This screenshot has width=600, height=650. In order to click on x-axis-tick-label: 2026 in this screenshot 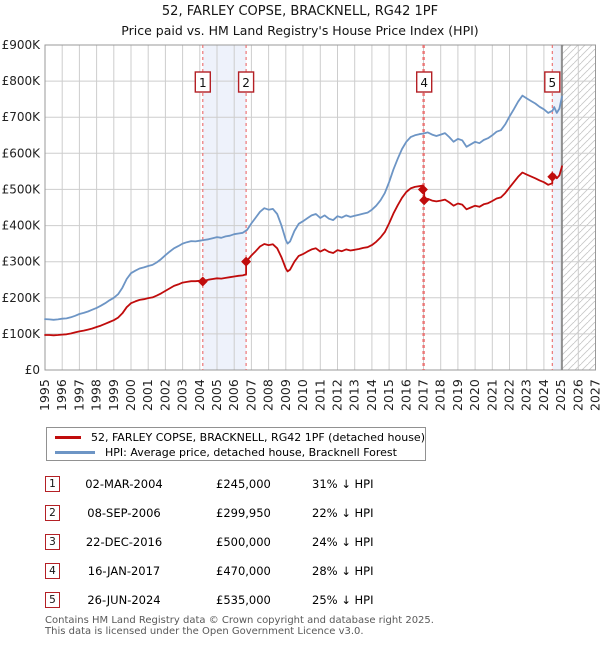, I will do `click(577, 395)`.